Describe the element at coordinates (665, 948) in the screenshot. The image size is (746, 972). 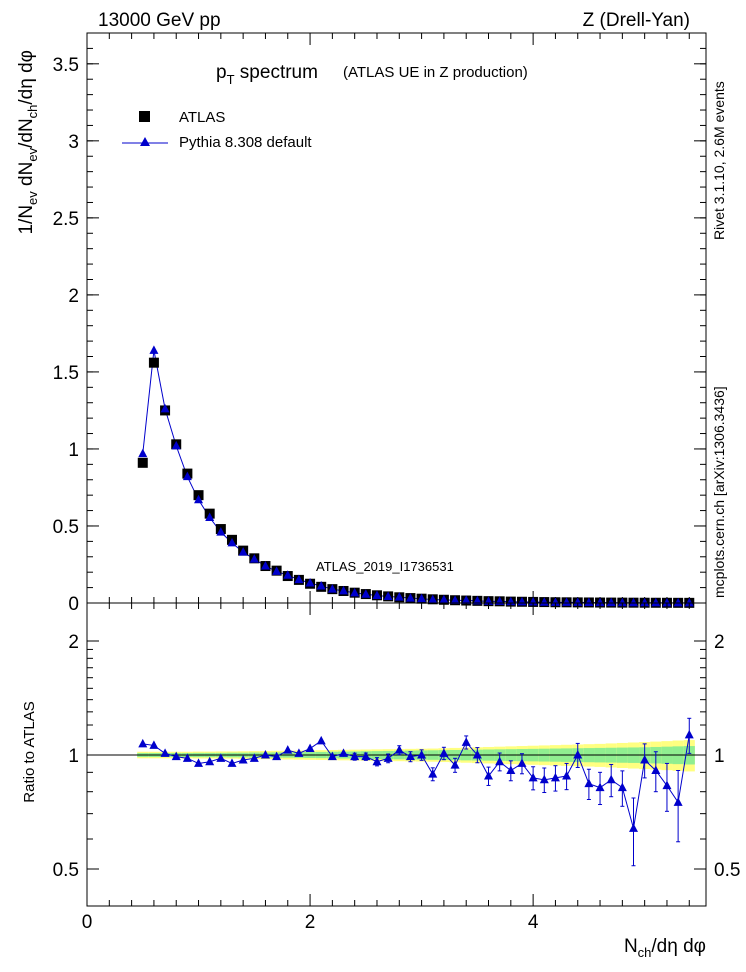
I see `x-axis-label: Nch/dη dφ` at that location.